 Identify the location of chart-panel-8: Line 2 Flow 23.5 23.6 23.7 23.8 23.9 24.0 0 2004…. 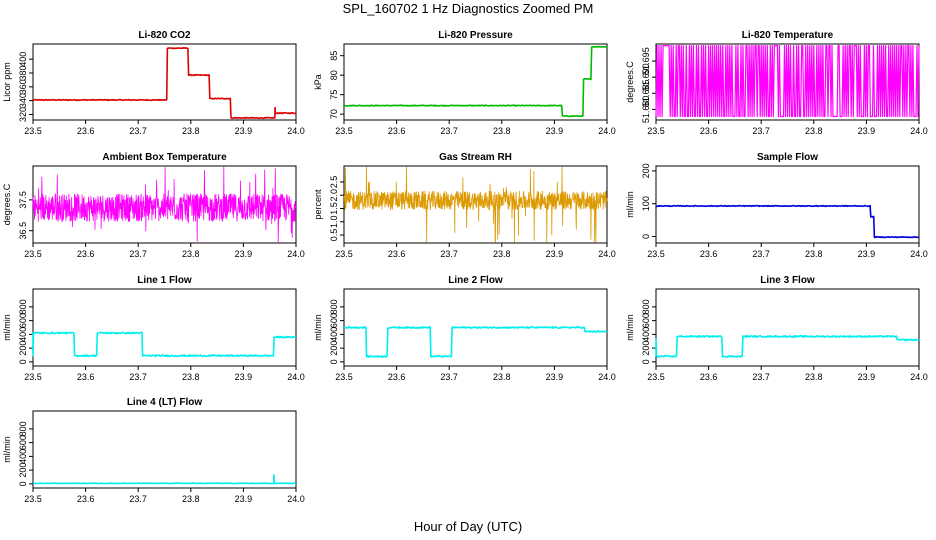
(464, 328).